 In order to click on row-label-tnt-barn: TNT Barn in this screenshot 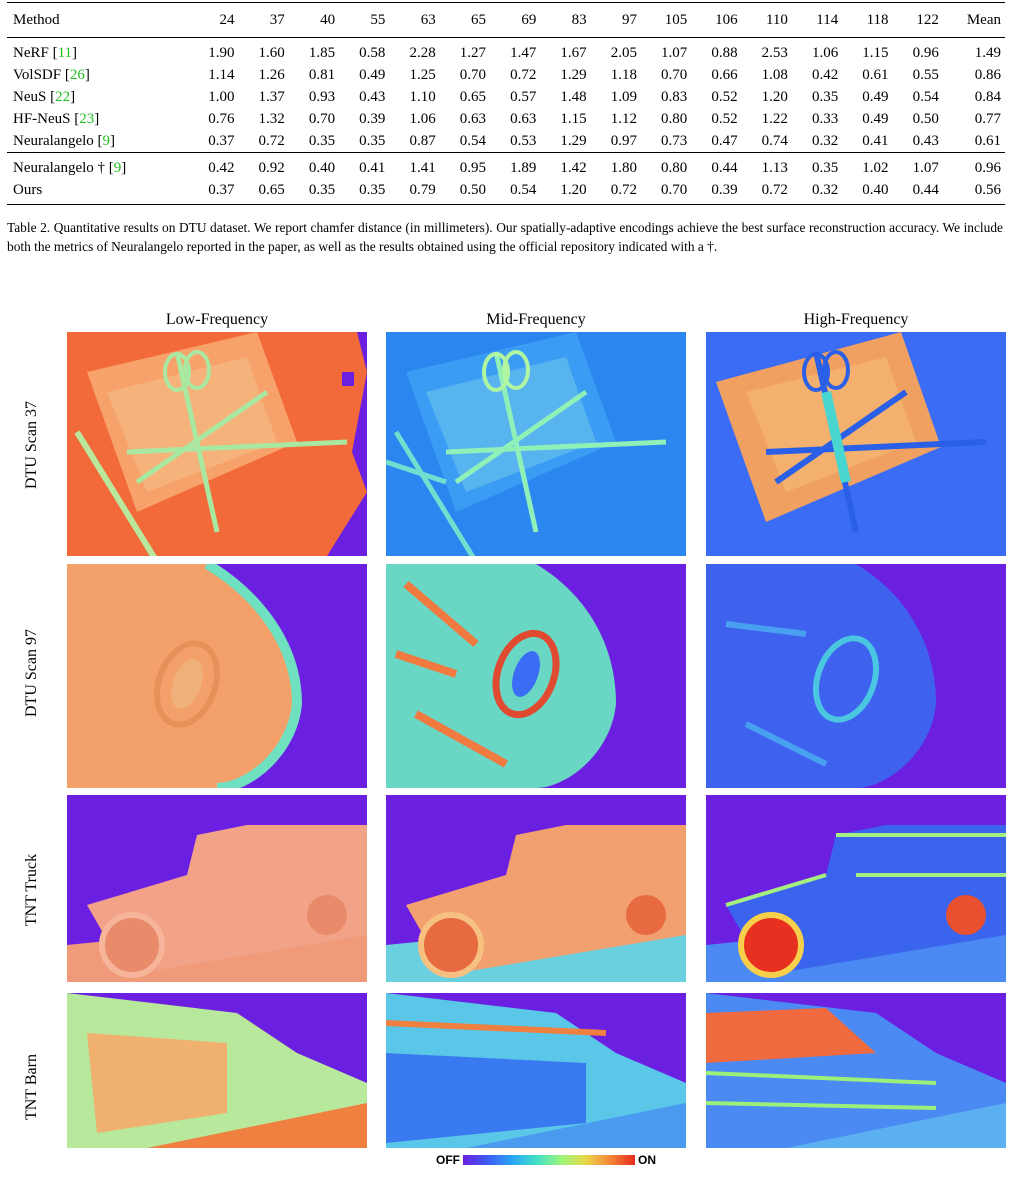, I will do `click(31, 1087)`.